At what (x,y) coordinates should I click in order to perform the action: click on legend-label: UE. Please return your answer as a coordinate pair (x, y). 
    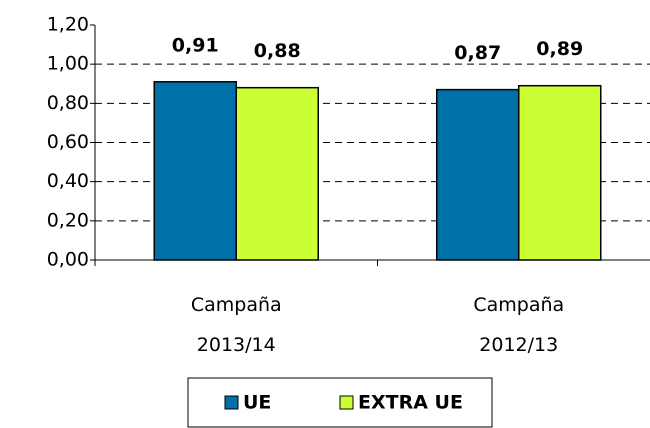
    Looking at the image, I should click on (257, 403).